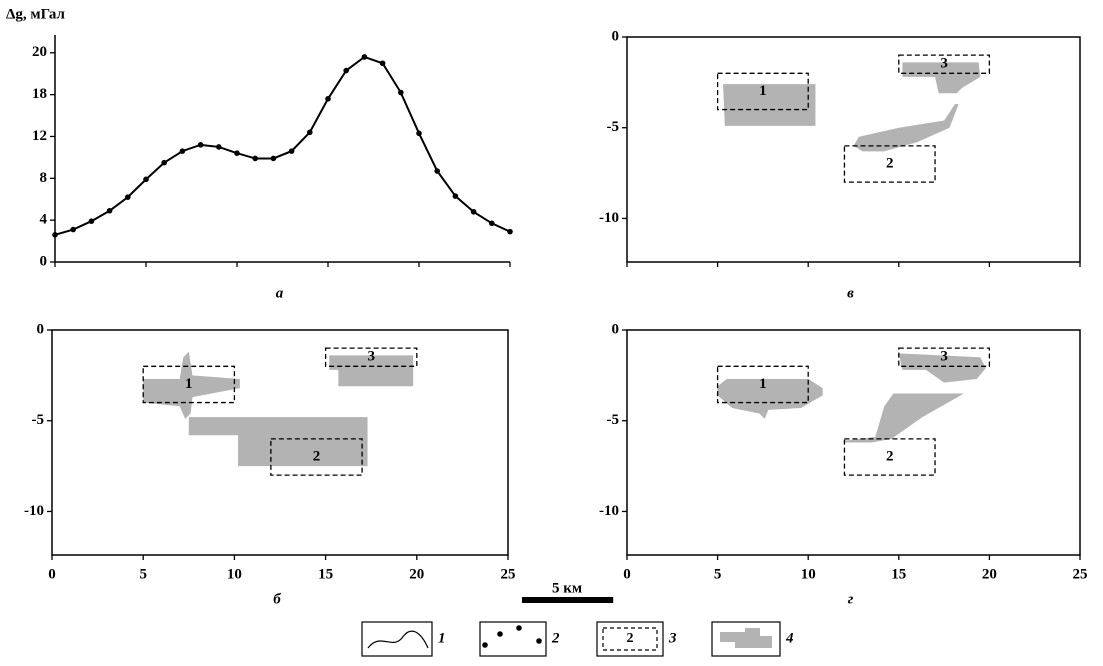  What do you see at coordinates (555, 638) in the screenshot?
I see `legend-label: 2` at bounding box center [555, 638].